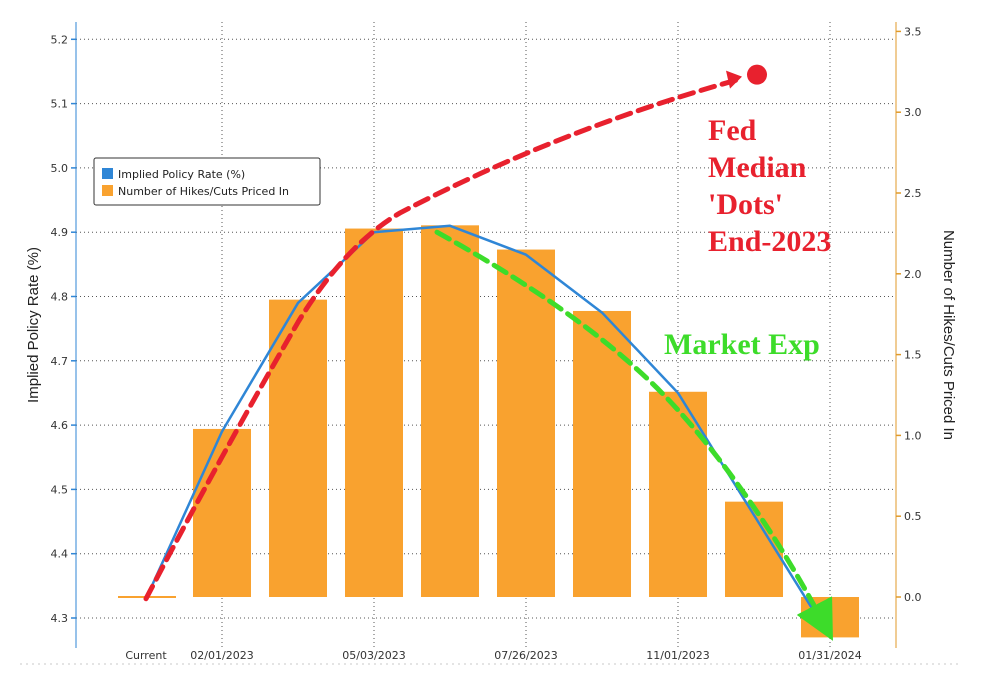 The height and width of the screenshot is (686, 982). Describe the element at coordinates (221, 655) in the screenshot. I see `x-tick-label: 02/01/2023` at that location.